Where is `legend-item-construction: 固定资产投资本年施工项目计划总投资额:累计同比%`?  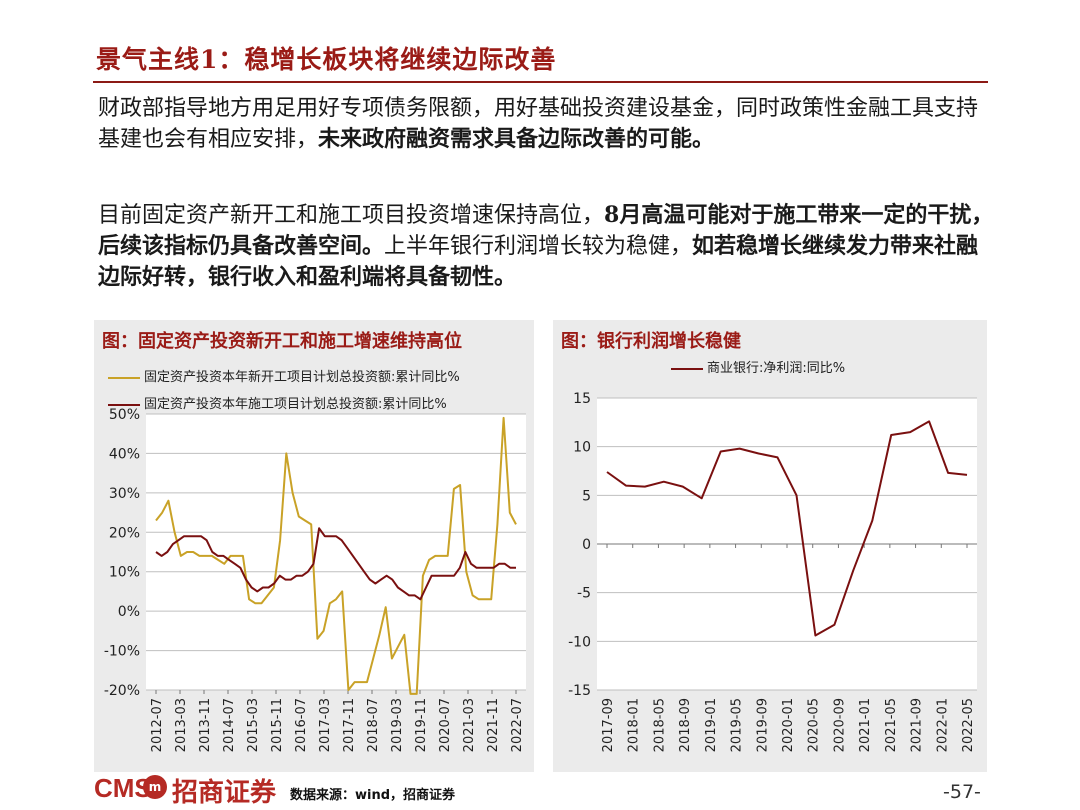 legend-item-construction: 固定资产投资本年施工项目计划总投资额:累计同比% is located at coordinates (277, 402).